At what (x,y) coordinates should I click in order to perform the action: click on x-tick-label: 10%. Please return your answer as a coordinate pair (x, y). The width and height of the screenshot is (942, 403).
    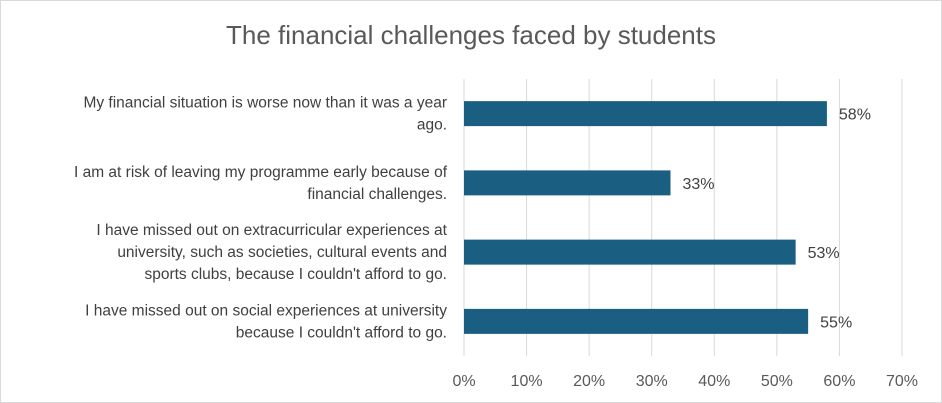
    Looking at the image, I should click on (527, 381).